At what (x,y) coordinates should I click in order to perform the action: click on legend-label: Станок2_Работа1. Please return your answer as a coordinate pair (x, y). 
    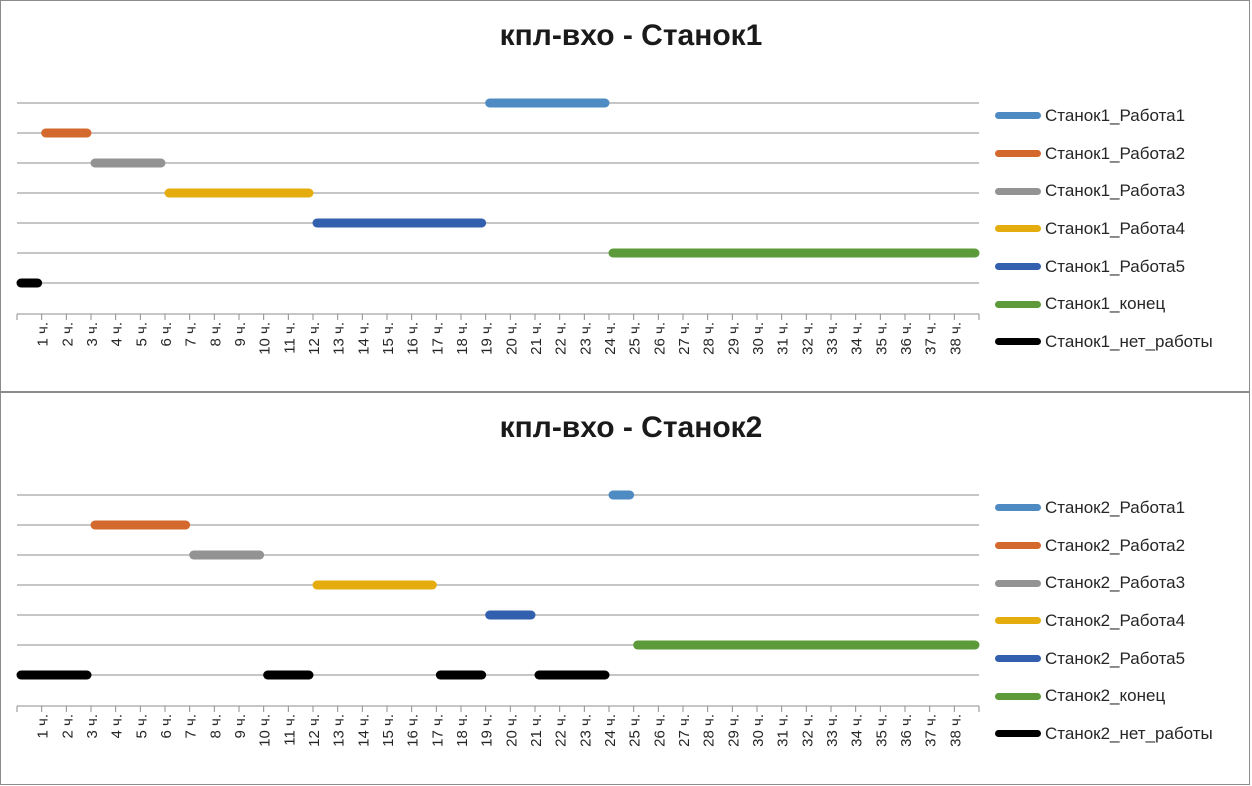
    Looking at the image, I should click on (1115, 507).